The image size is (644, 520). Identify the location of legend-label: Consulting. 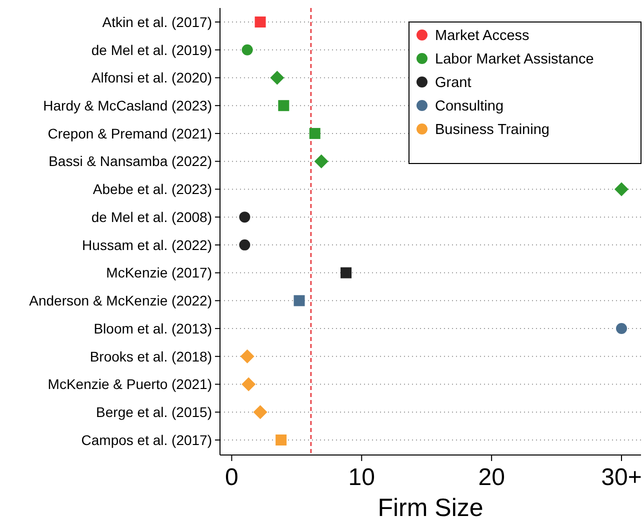
(469, 106).